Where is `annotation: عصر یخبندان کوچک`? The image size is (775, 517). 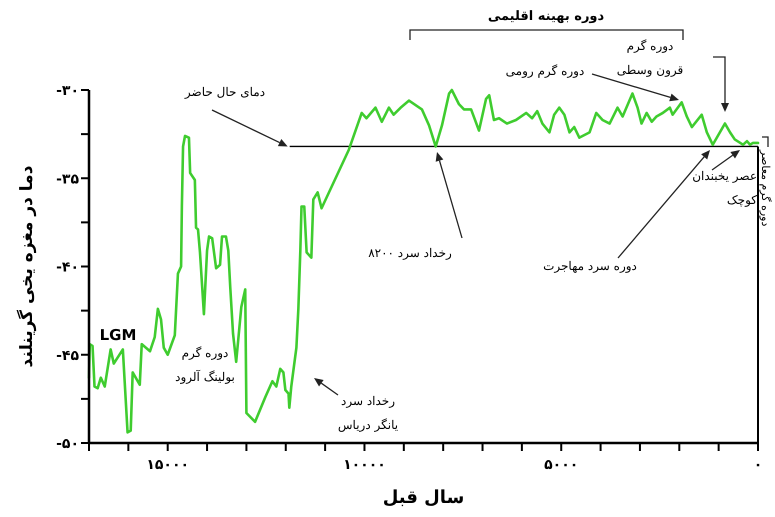 annotation: عصر یخبندان کوچک is located at coordinates (725, 188).